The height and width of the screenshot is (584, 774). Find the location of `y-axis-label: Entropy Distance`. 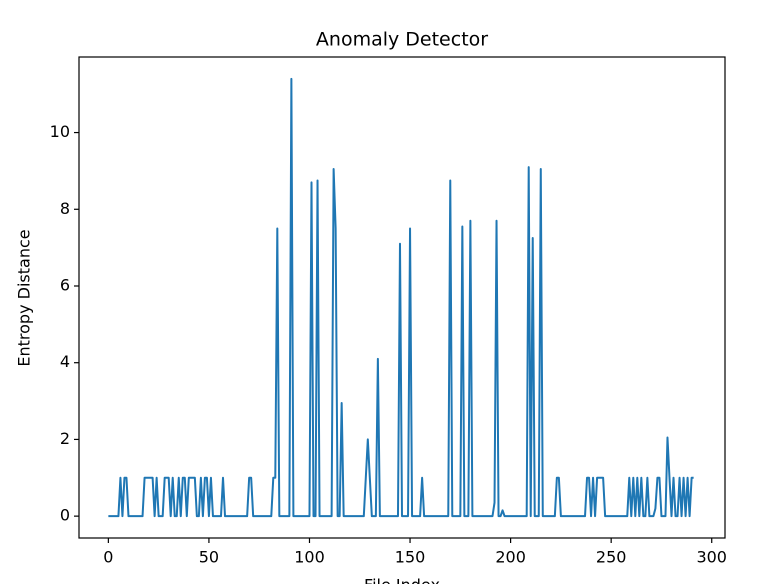

y-axis-label: Entropy Distance is located at coordinates (24, 297).